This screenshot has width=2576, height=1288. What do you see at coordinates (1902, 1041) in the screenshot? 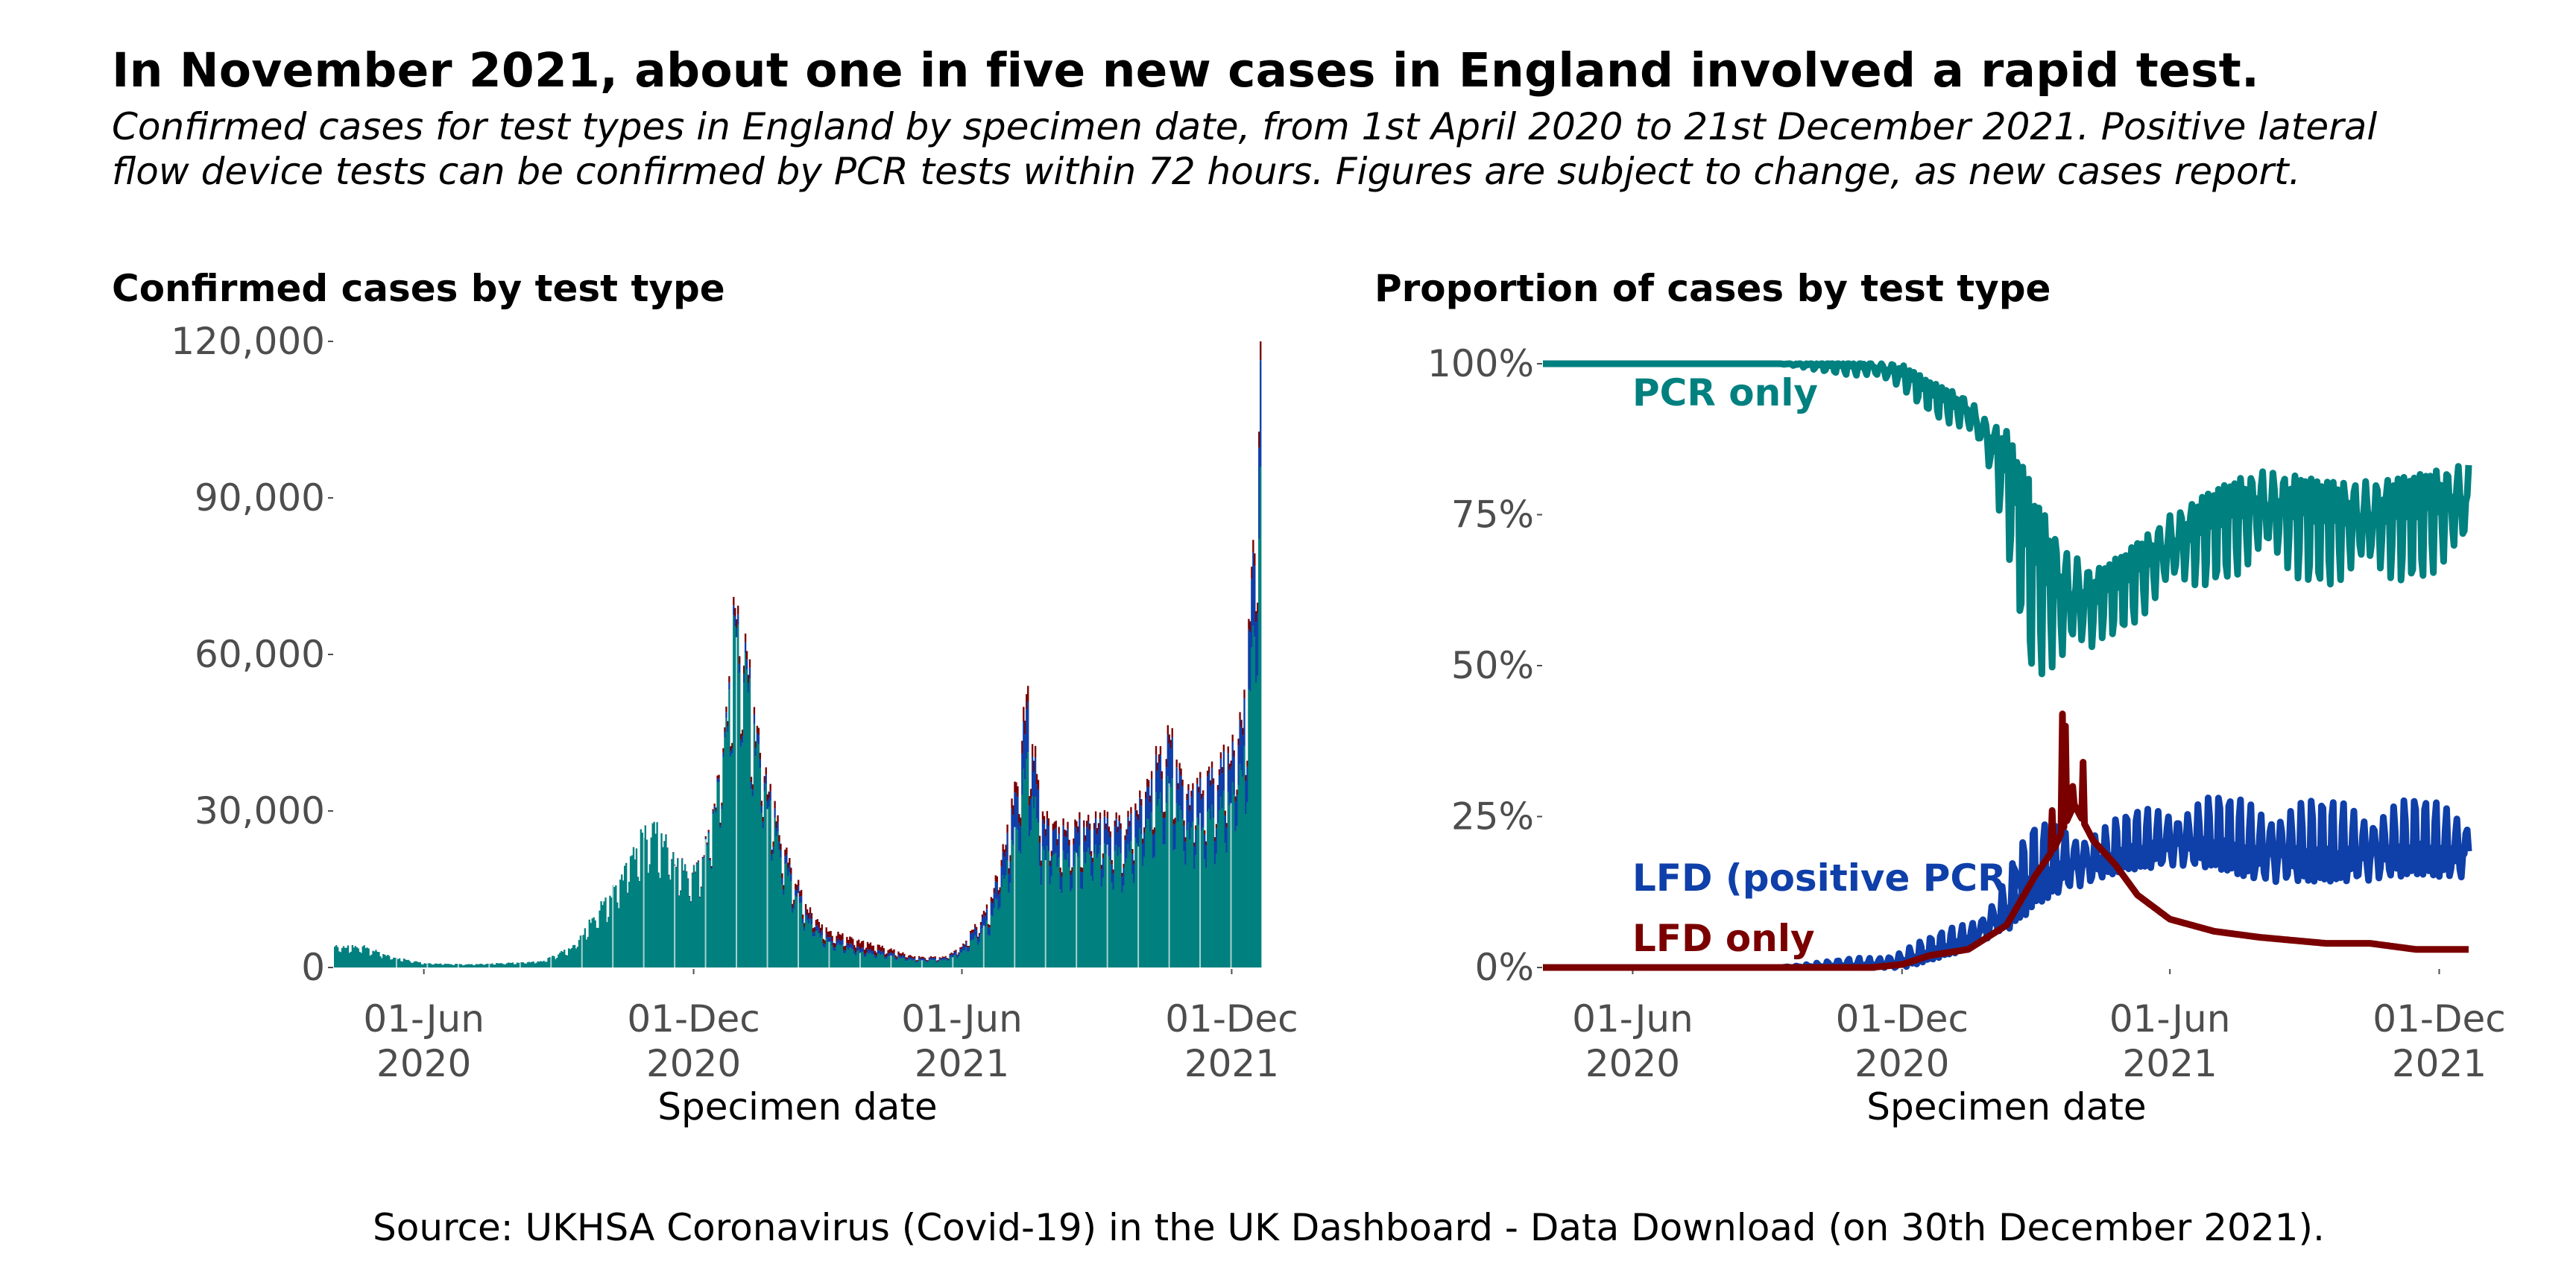
I see `x-tick-label: 01-Dec 2020` at bounding box center [1902, 1041].